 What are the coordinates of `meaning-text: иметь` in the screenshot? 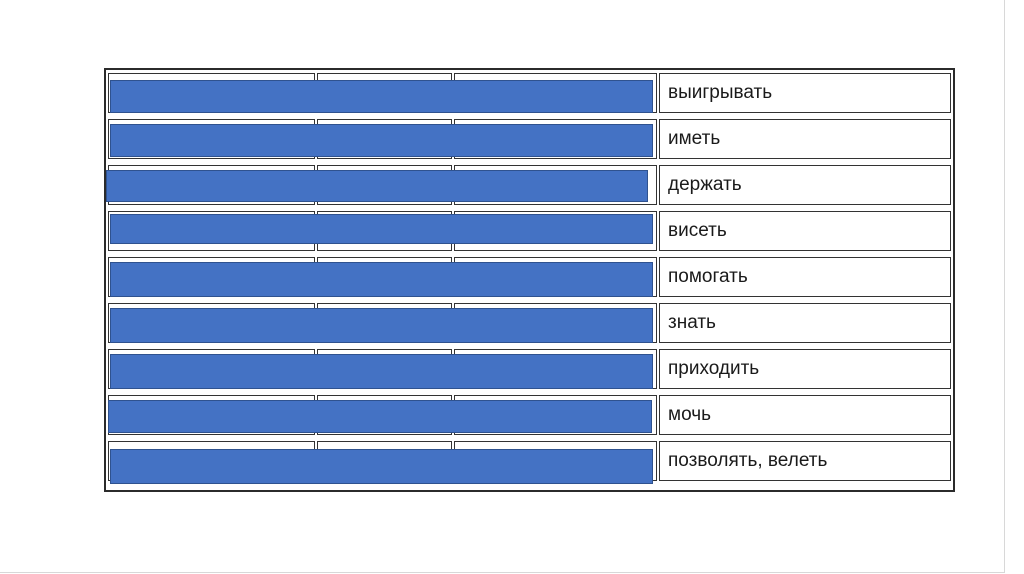 It's located at (694, 138).